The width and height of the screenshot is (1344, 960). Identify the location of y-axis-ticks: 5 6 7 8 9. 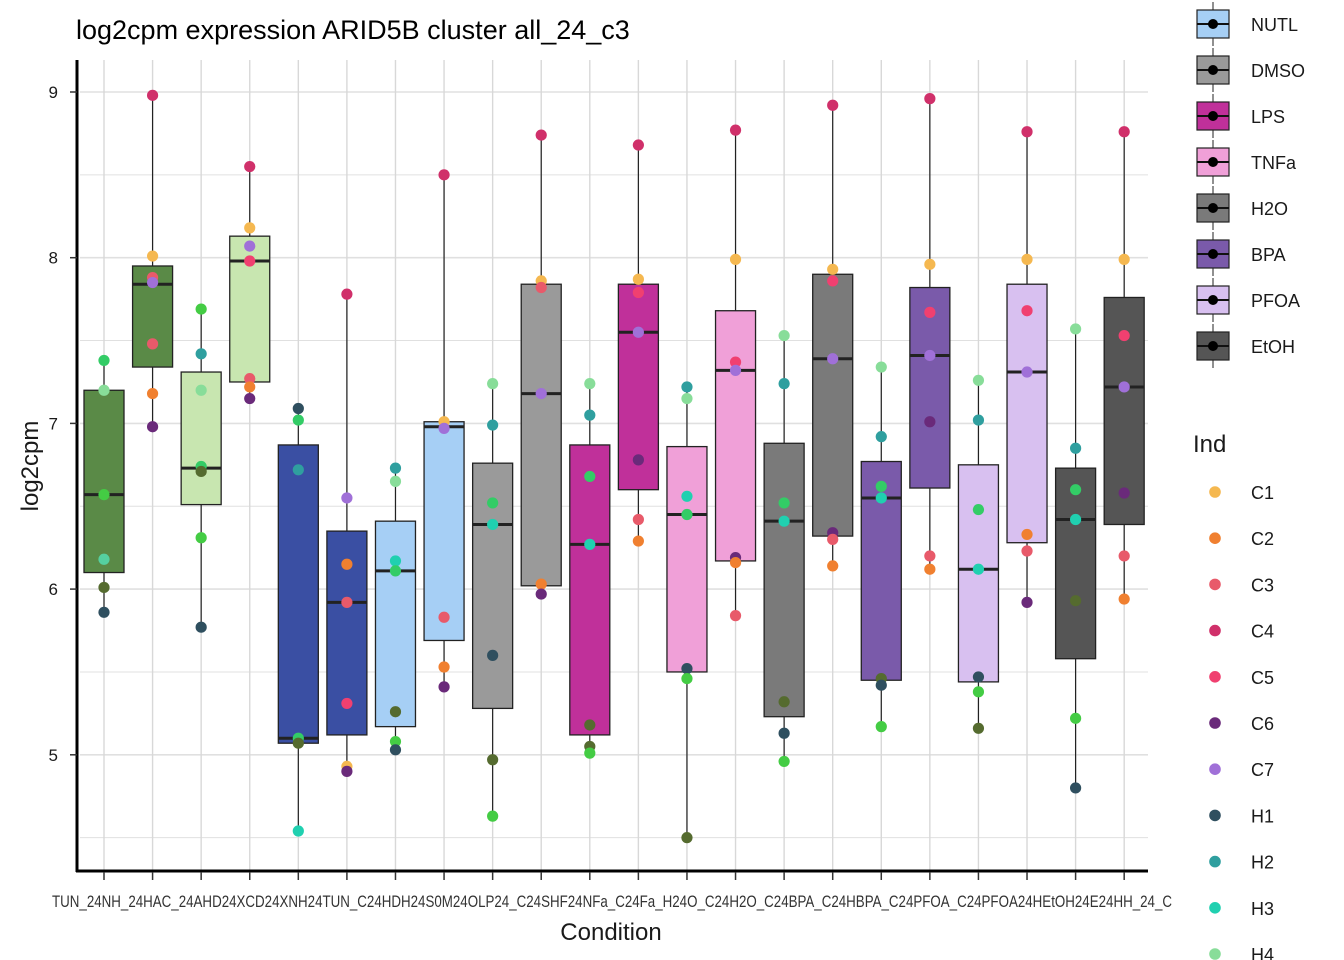
(63, 424).